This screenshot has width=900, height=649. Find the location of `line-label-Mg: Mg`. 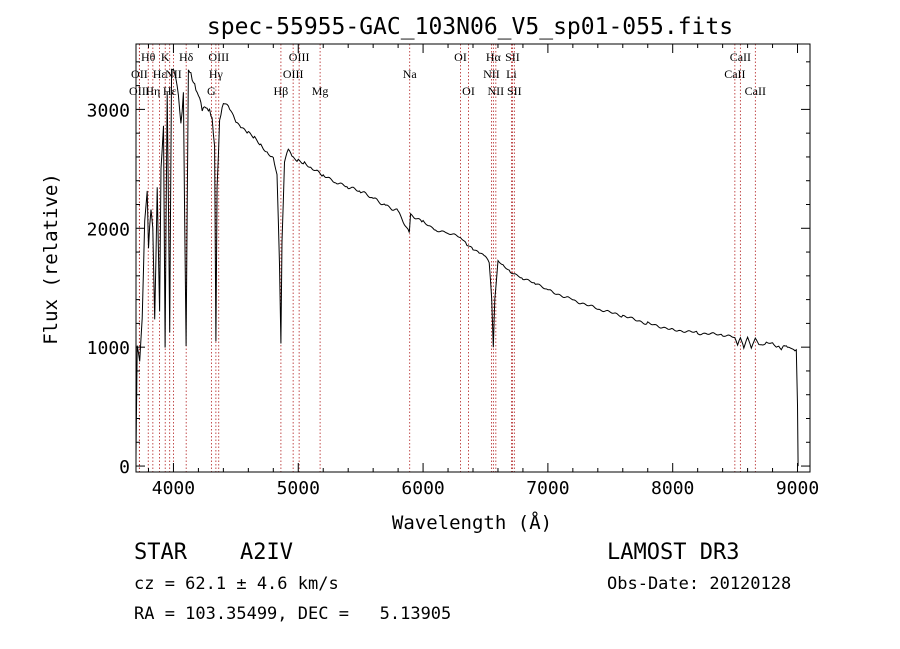

line-label-Mg: Mg is located at coordinates (320, 91).